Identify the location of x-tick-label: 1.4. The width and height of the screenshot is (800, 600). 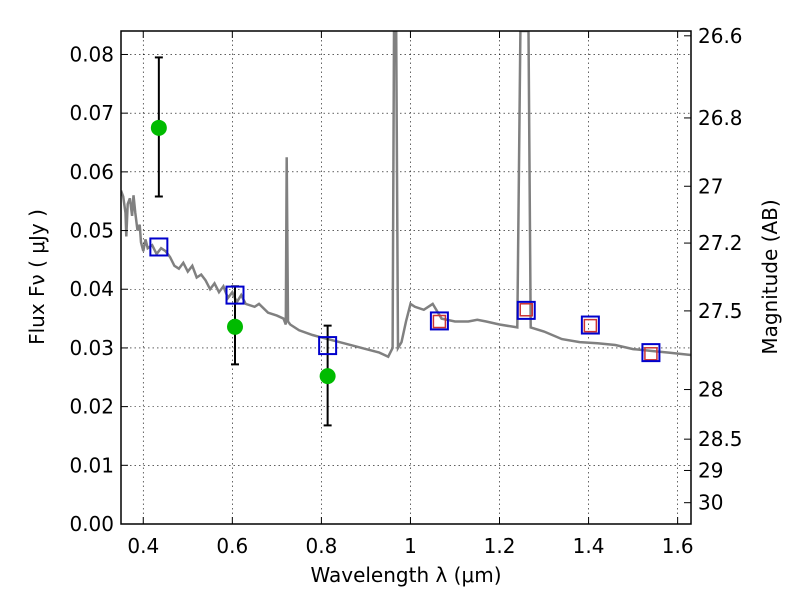
(589, 546).